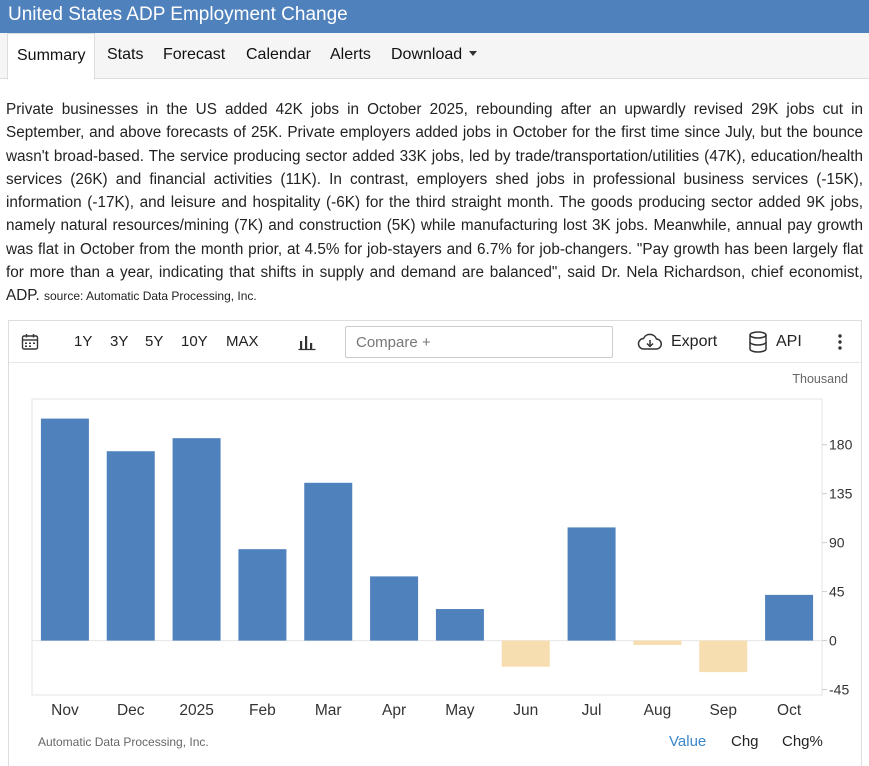 The width and height of the screenshot is (869, 766). I want to click on range-10y-button: 10Y, so click(194, 341).